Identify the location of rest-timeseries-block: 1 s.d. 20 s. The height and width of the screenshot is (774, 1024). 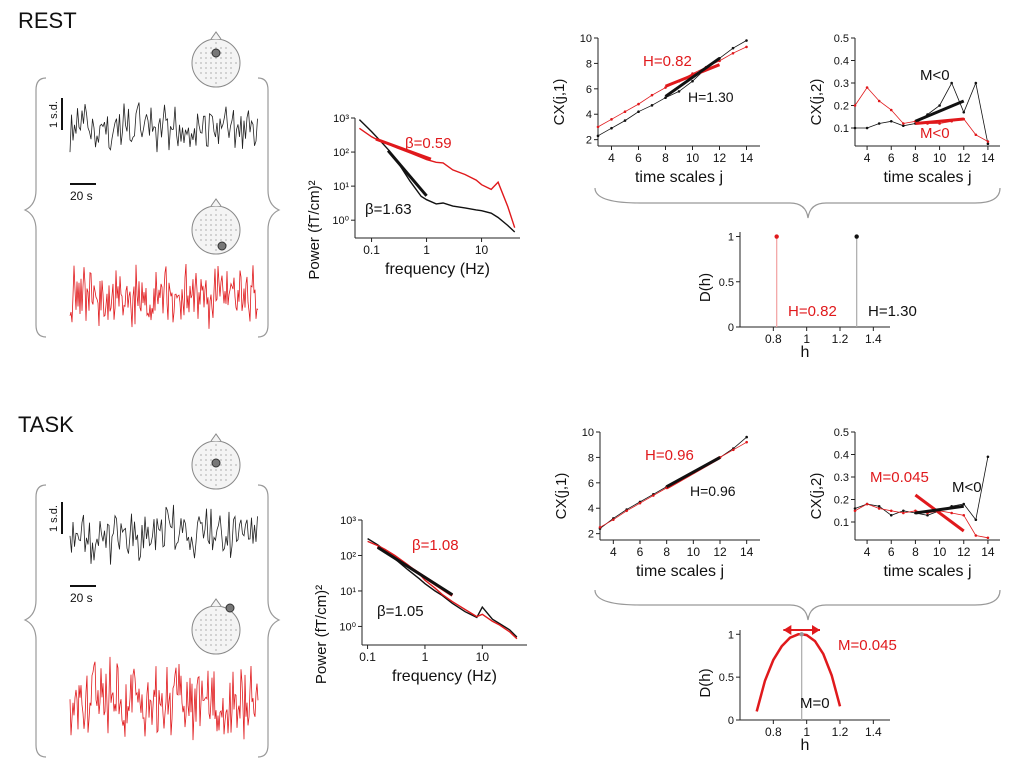
(152, 184).